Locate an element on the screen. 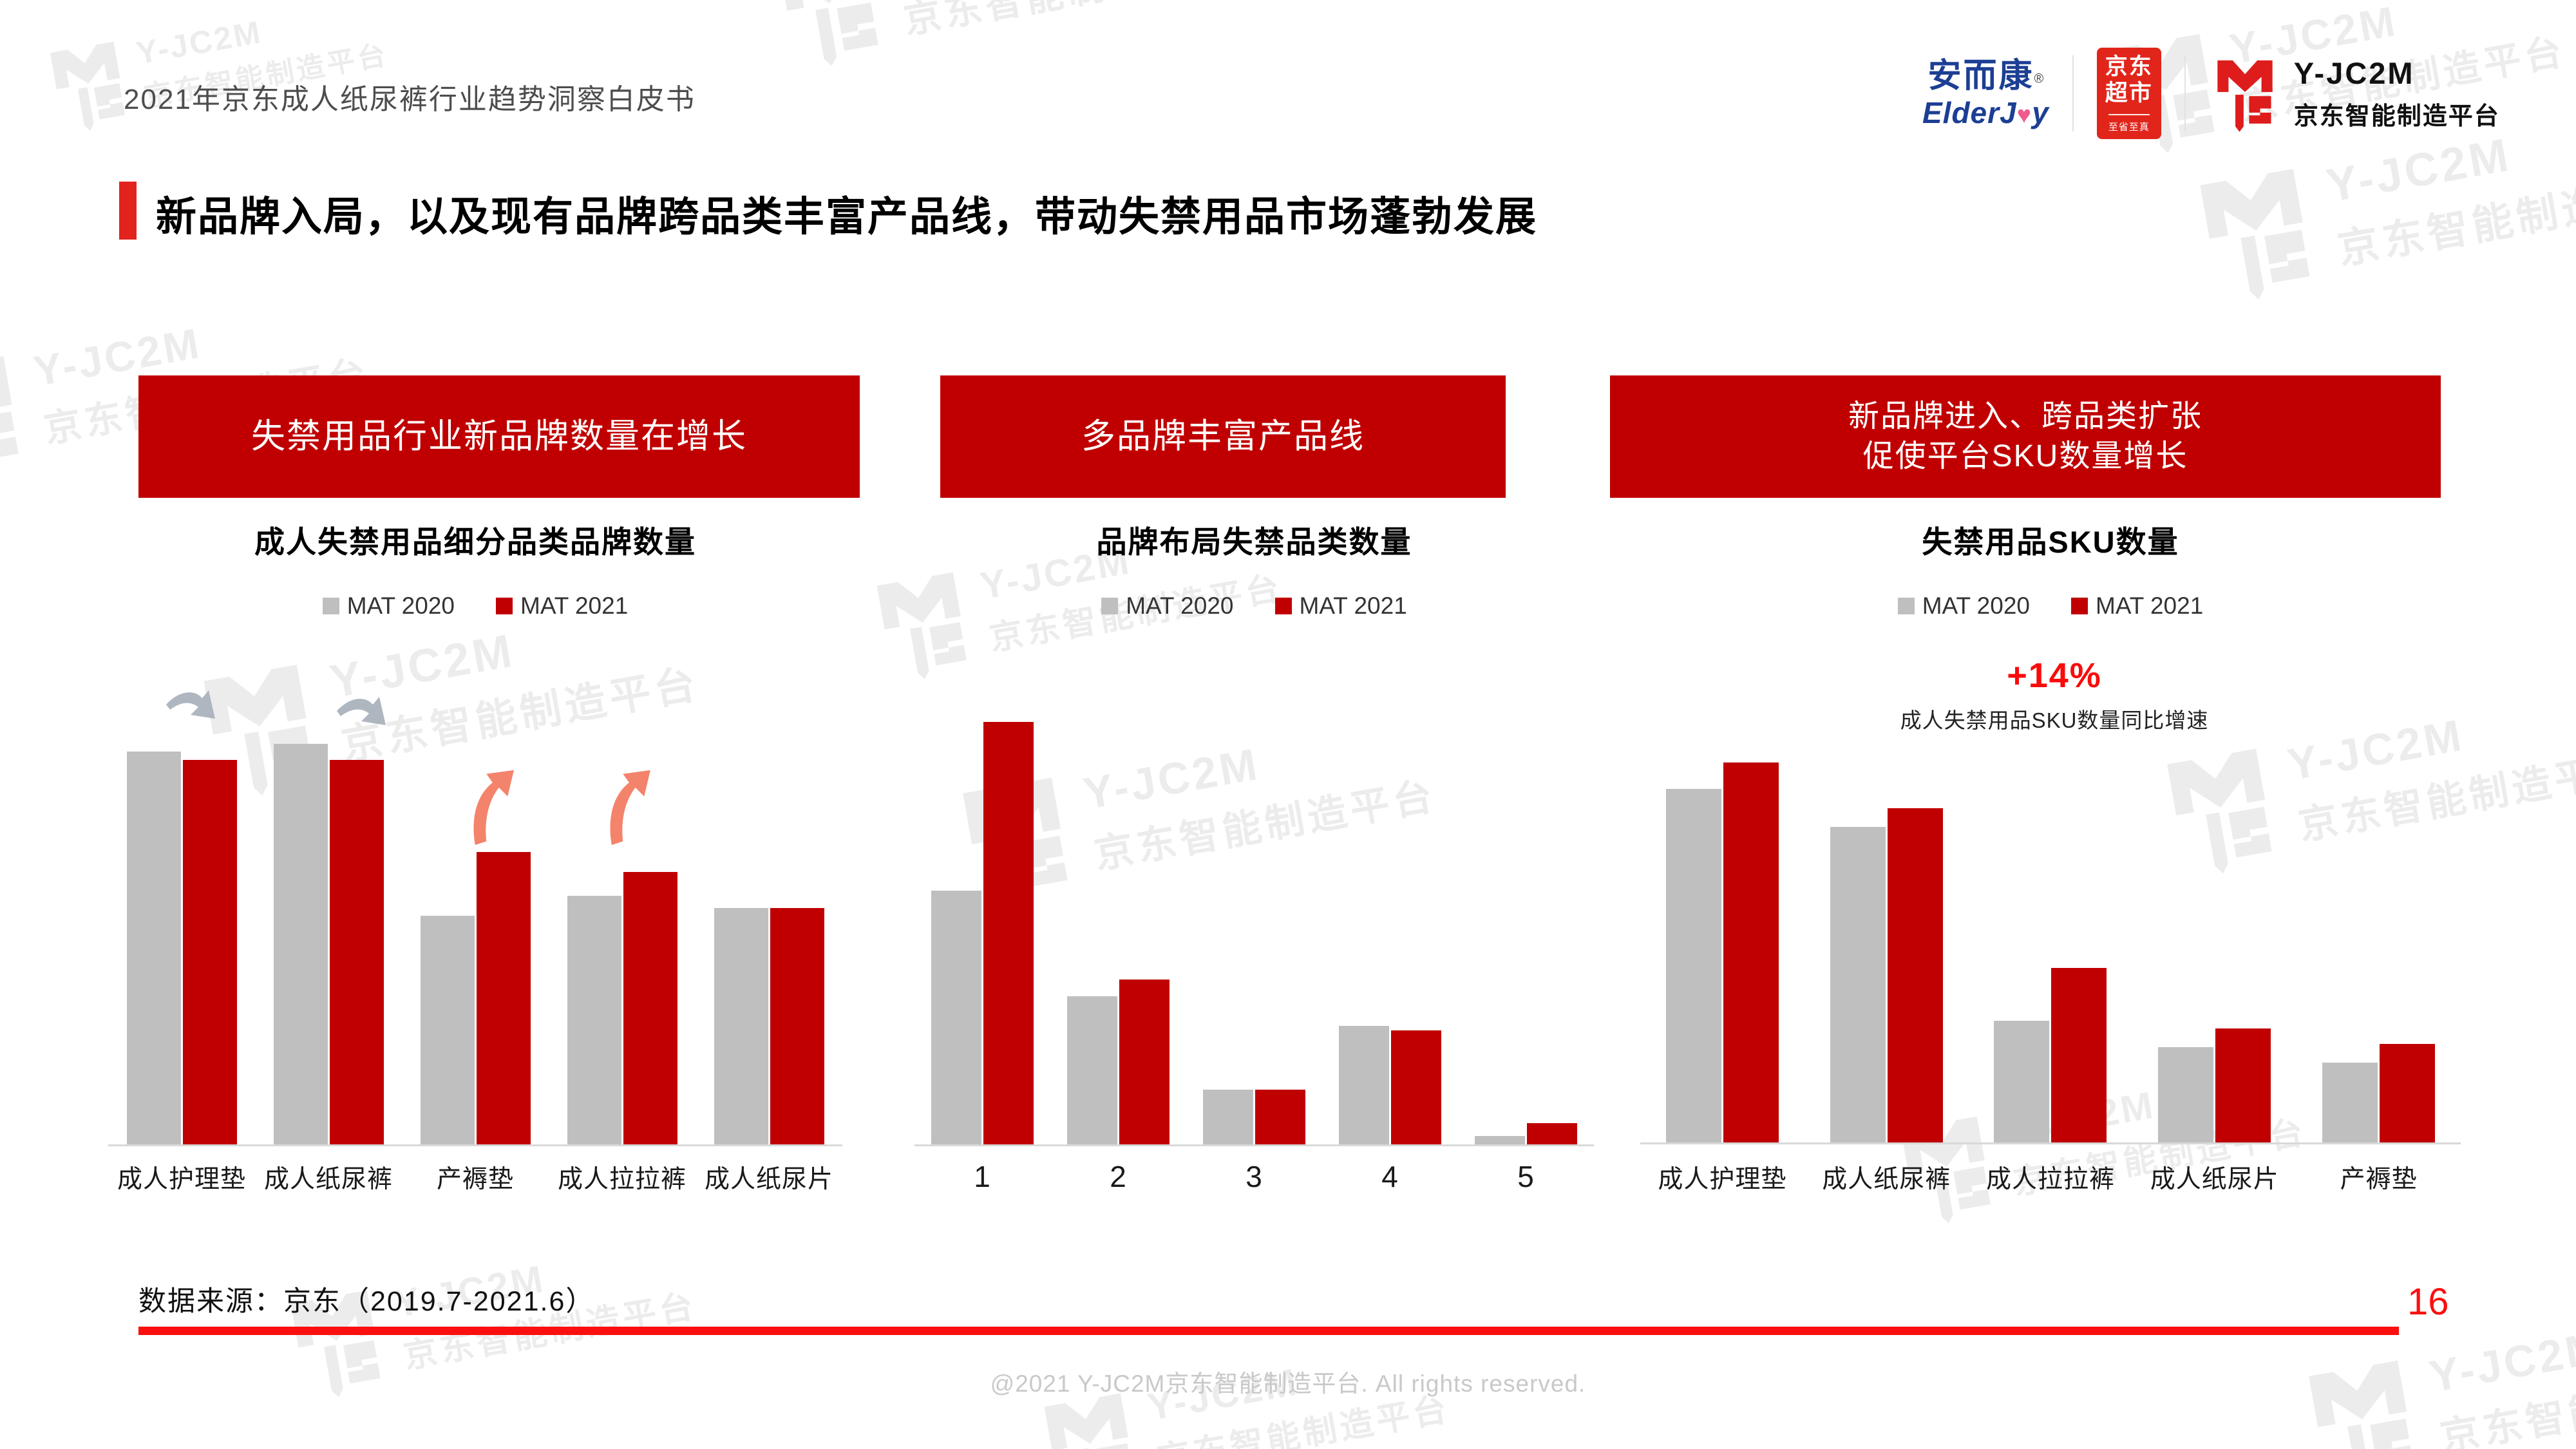 The image size is (2576, 1449). banner-sku-growth: 新品牌进入、跨品类扩张 促使平台SKU数量增长 is located at coordinates (2026, 436).